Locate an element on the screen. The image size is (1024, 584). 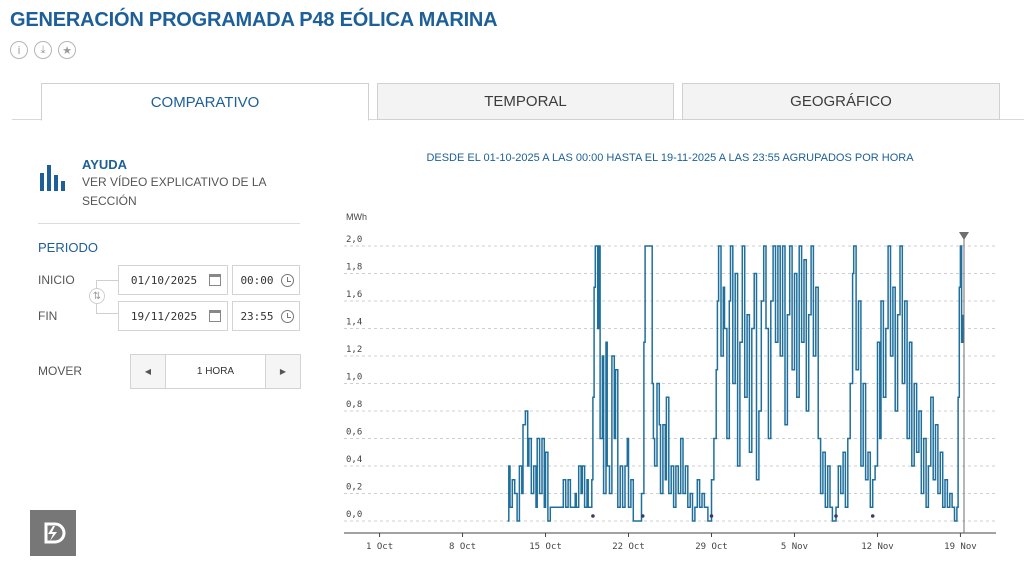
x-tick-label: 1 Oct is located at coordinates (379, 547).